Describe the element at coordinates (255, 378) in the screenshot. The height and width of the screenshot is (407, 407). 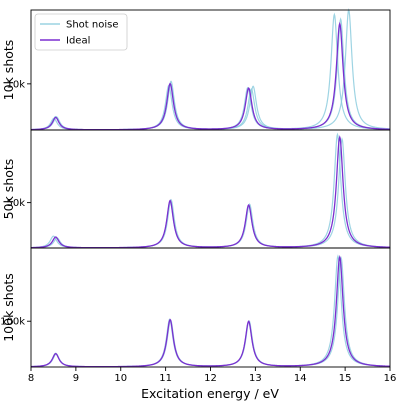
I see `x-tick-label: 13` at that location.